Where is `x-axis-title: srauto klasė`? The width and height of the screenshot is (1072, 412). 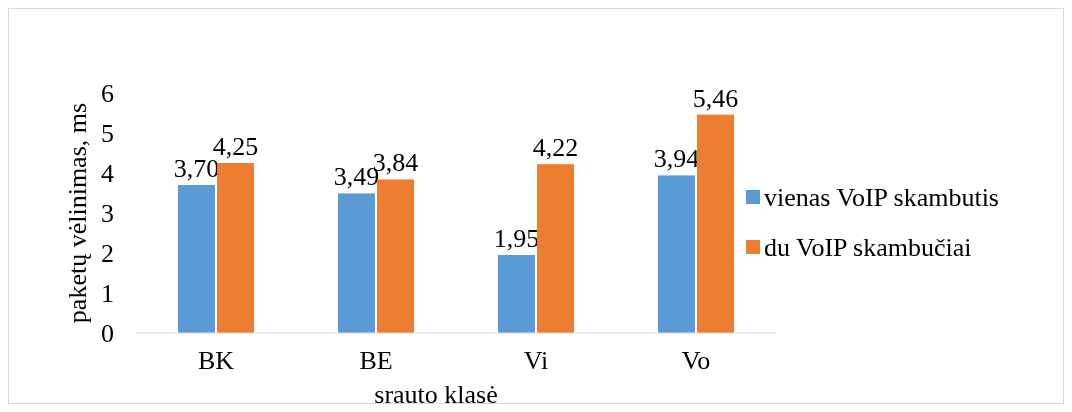
x-axis-title: srauto klasė is located at coordinates (436, 394).